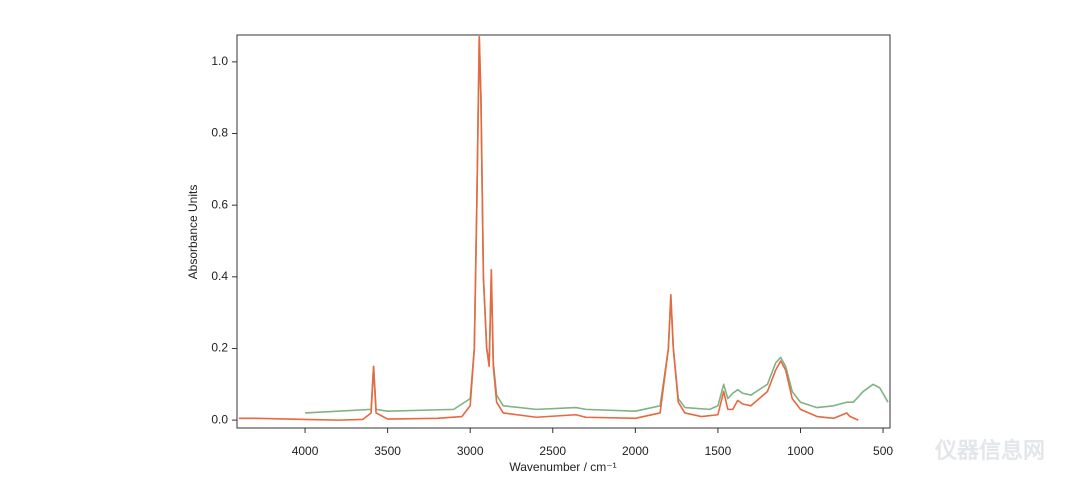 The width and height of the screenshot is (1080, 489). What do you see at coordinates (219, 276) in the screenshot?
I see `y-tick-label: 0.4` at bounding box center [219, 276].